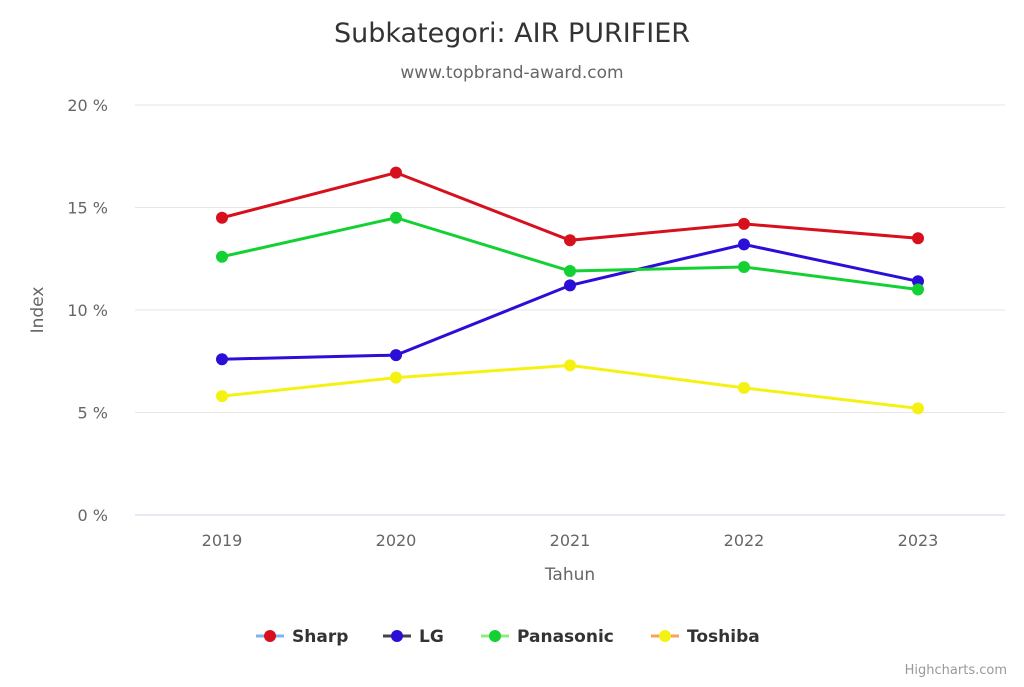 The width and height of the screenshot is (1024, 687). I want to click on legend-item-toshiba: Toshiba, so click(705, 637).